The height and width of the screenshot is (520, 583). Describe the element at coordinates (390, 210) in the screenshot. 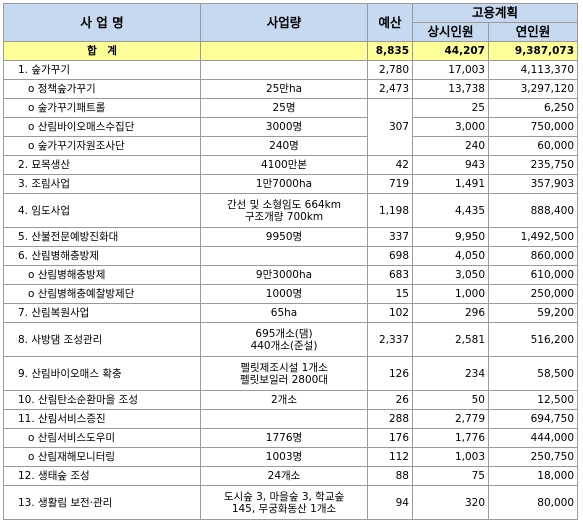

I see `item-budget: 1,198` at that location.